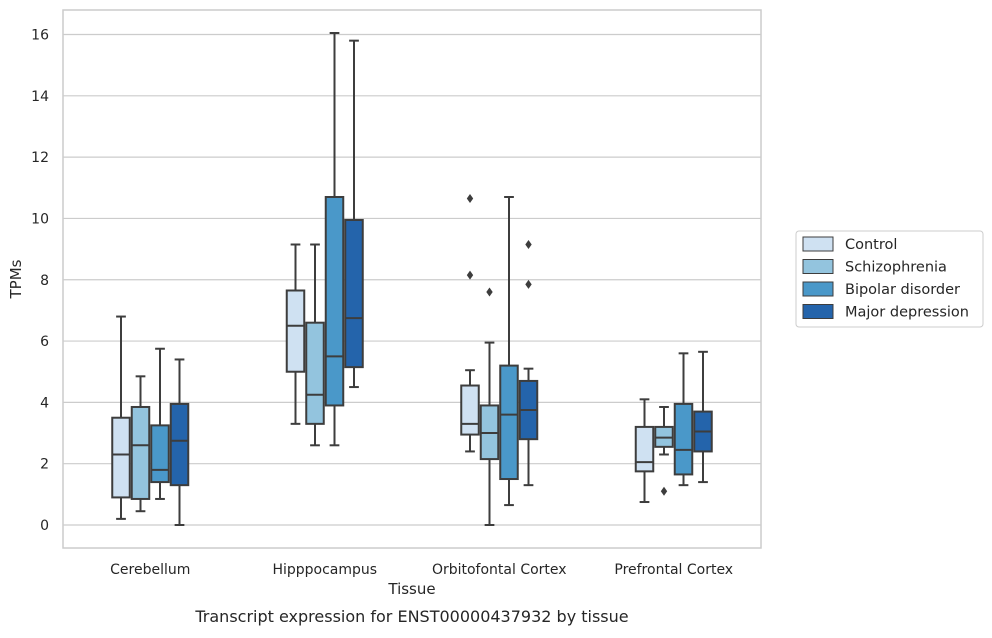 This screenshot has width=992, height=638. What do you see at coordinates (44, 526) in the screenshot?
I see `y-tick-label: 0` at bounding box center [44, 526].